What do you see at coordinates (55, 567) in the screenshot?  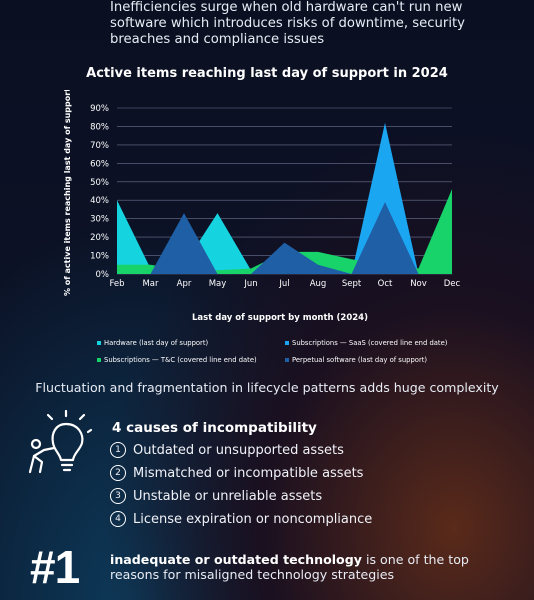 I see `stat-number: #1` at bounding box center [55, 567].